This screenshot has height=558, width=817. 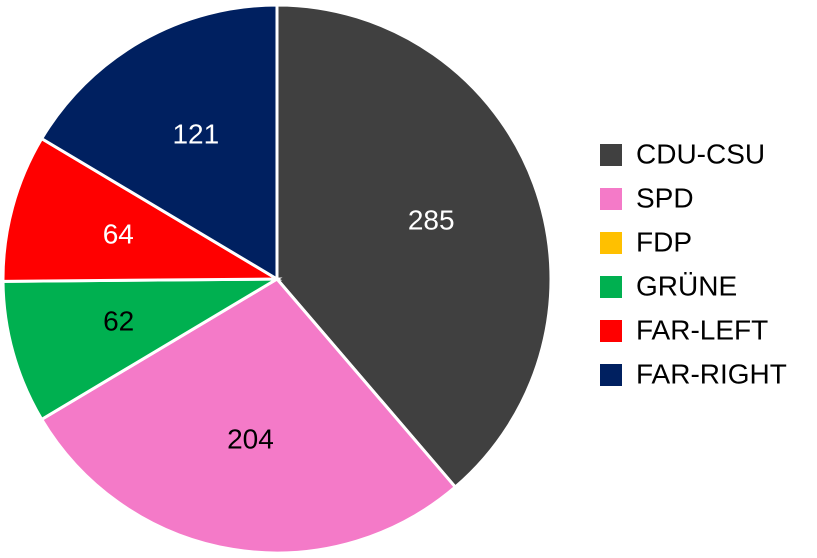 What do you see at coordinates (250, 439) in the screenshot?
I see `data-label: 204` at bounding box center [250, 439].